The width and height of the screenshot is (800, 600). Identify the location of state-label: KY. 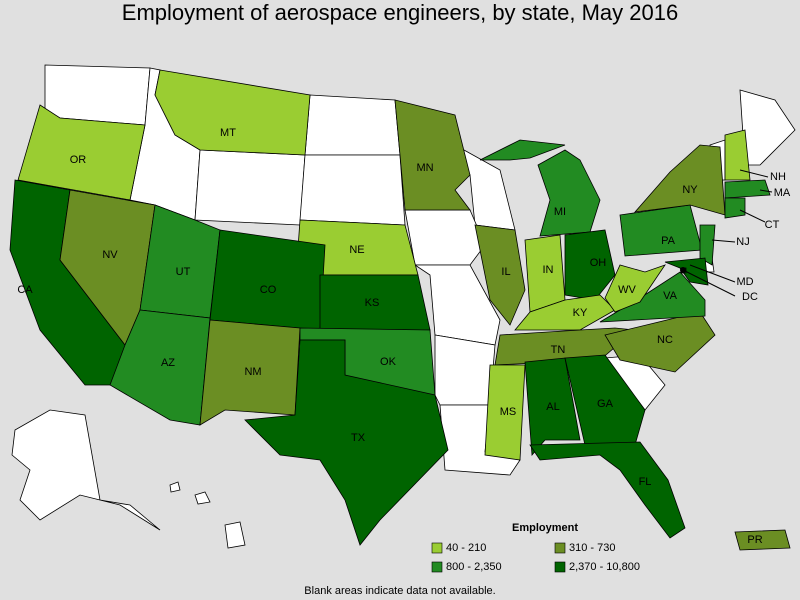
(580, 313).